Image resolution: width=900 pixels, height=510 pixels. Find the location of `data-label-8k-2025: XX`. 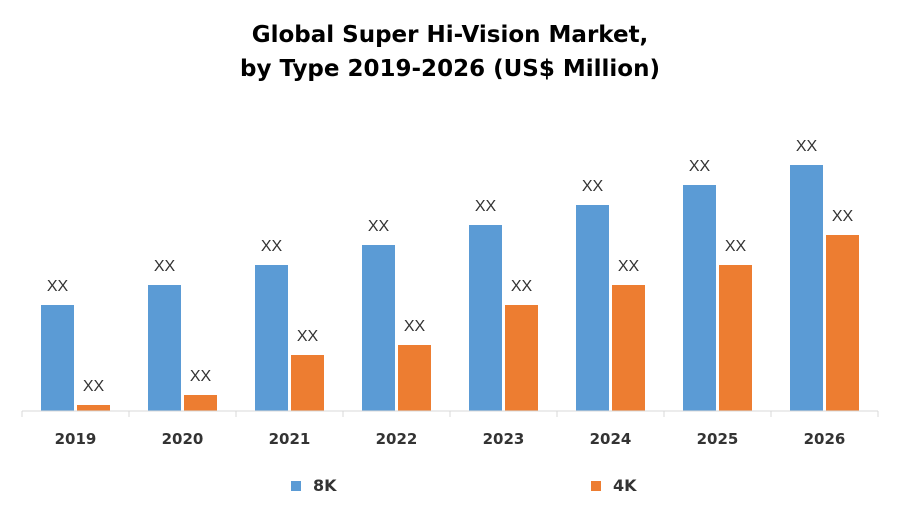

data-label-8k-2025: XX is located at coordinates (700, 166).